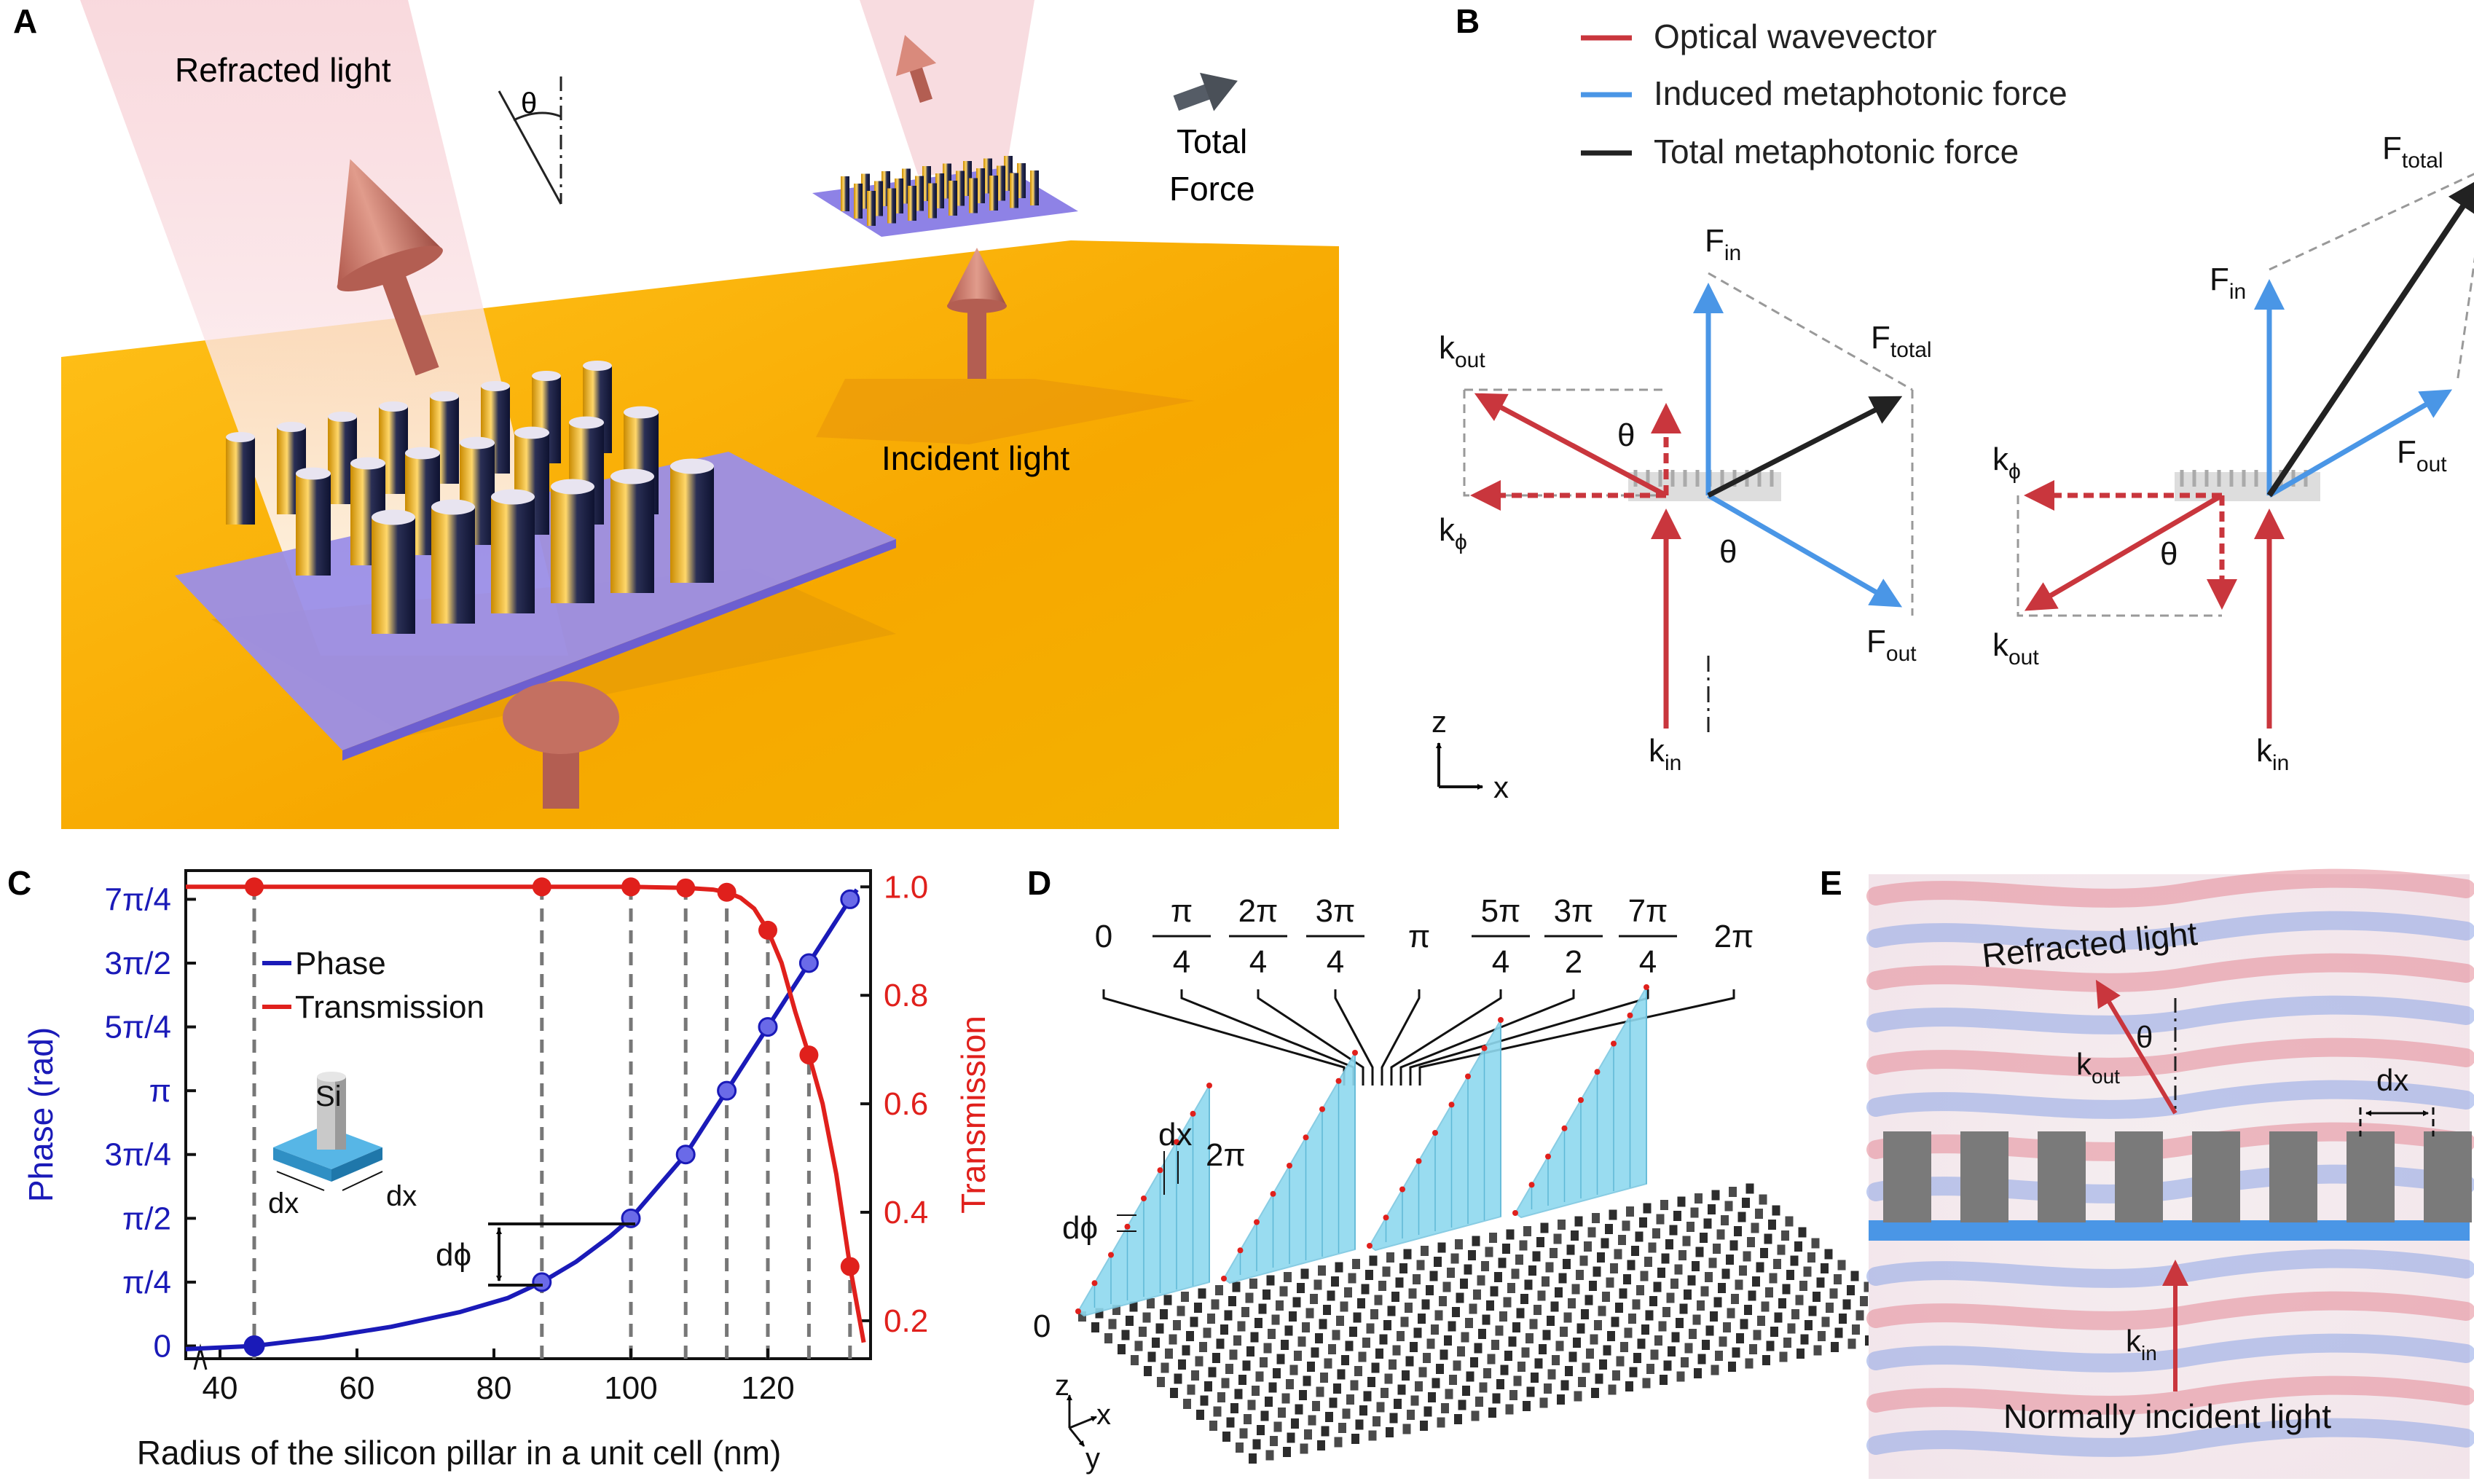 Image resolution: width=2474 pixels, height=1484 pixels. What do you see at coordinates (1039, 883) in the screenshot?
I see `panel-d-label: D` at bounding box center [1039, 883].